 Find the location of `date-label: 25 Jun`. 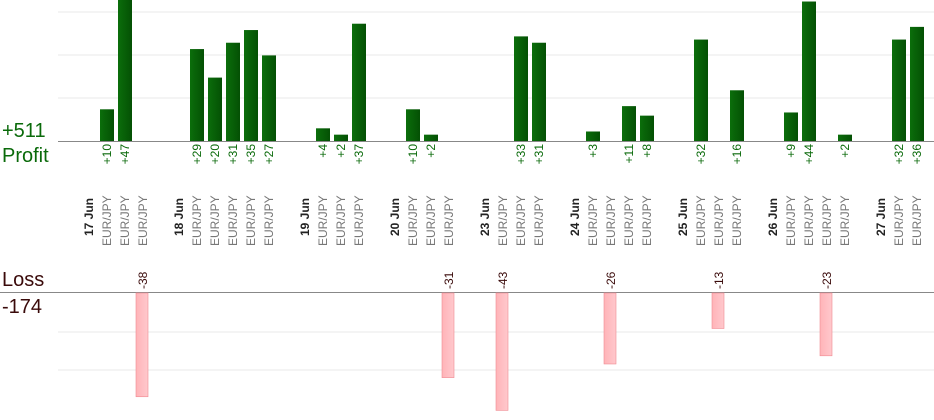

date-label: 25 Jun is located at coordinates (683, 217).